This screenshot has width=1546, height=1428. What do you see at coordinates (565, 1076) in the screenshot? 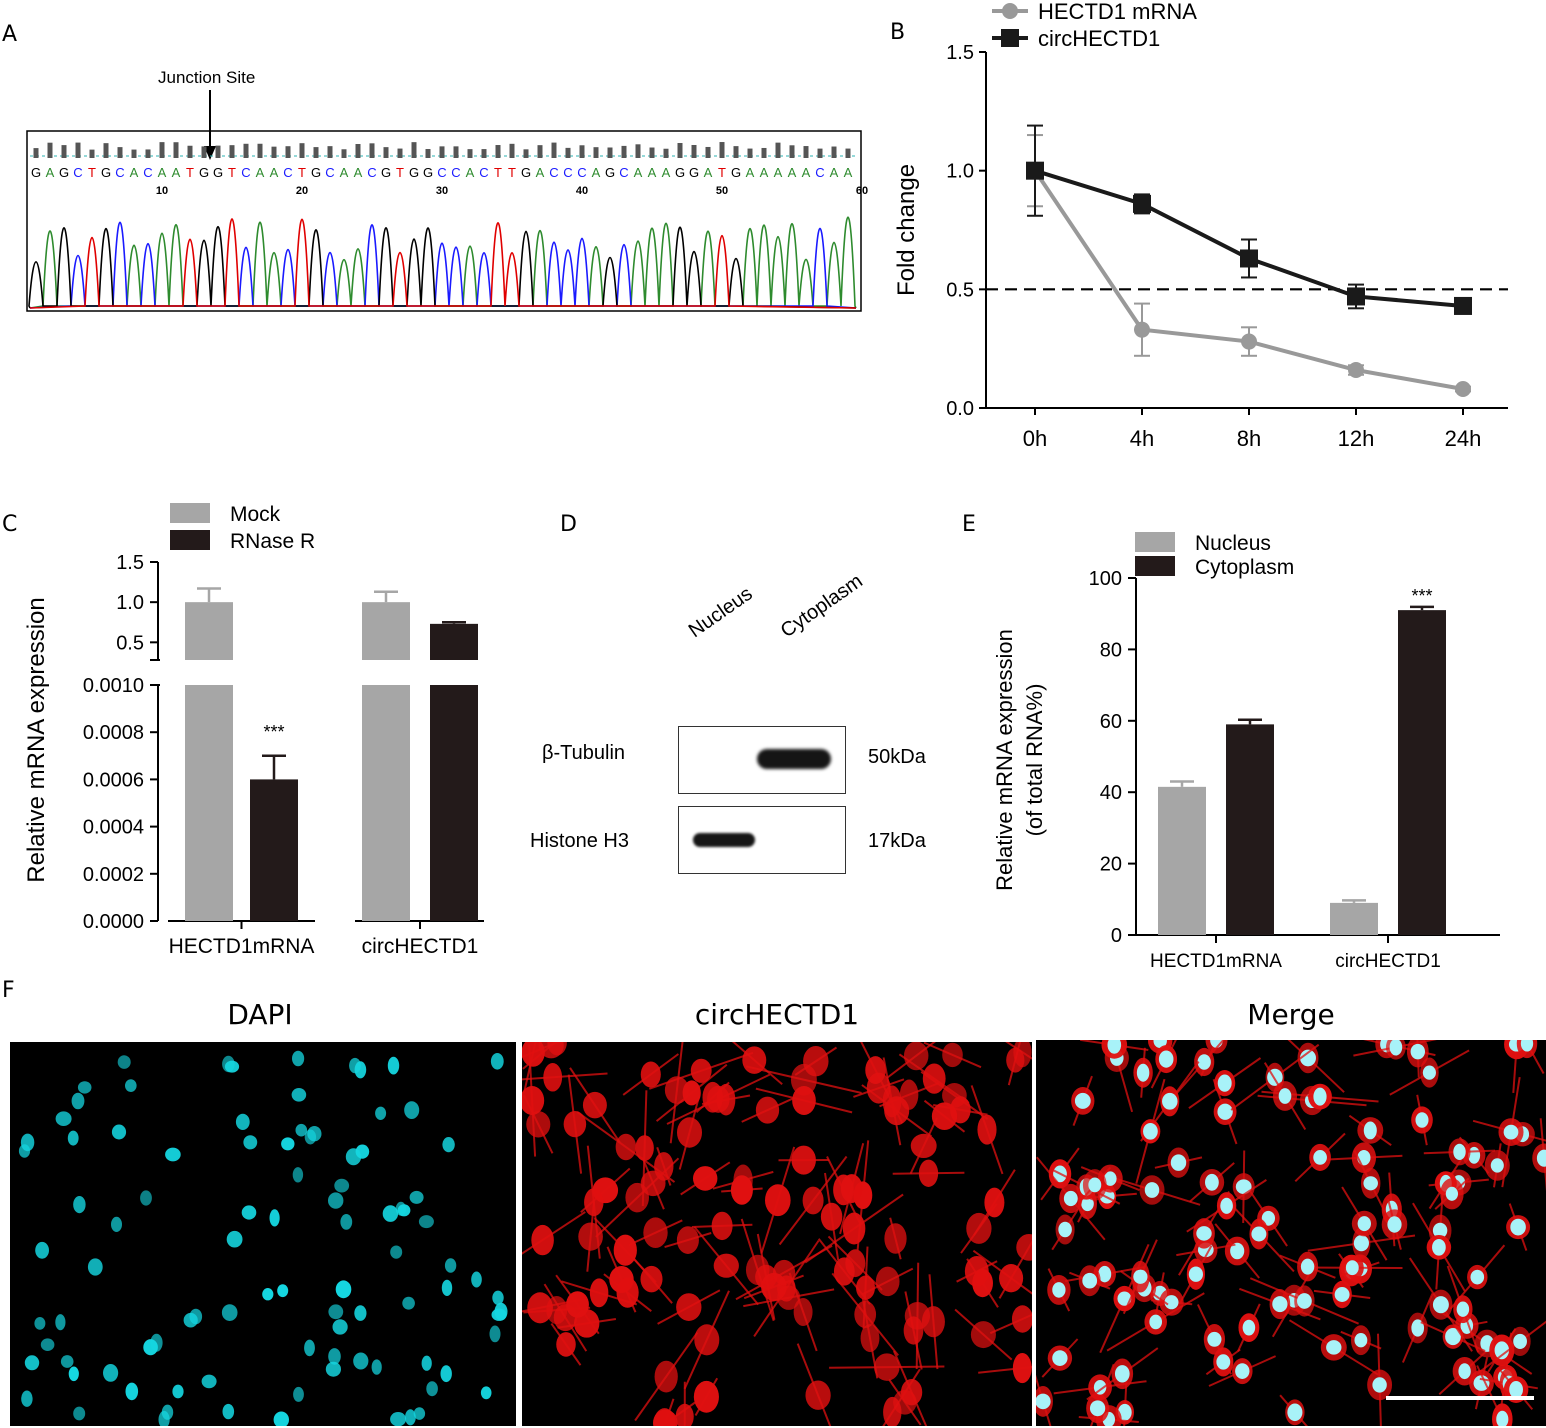
I see `cell-process` at bounding box center [565, 1076].